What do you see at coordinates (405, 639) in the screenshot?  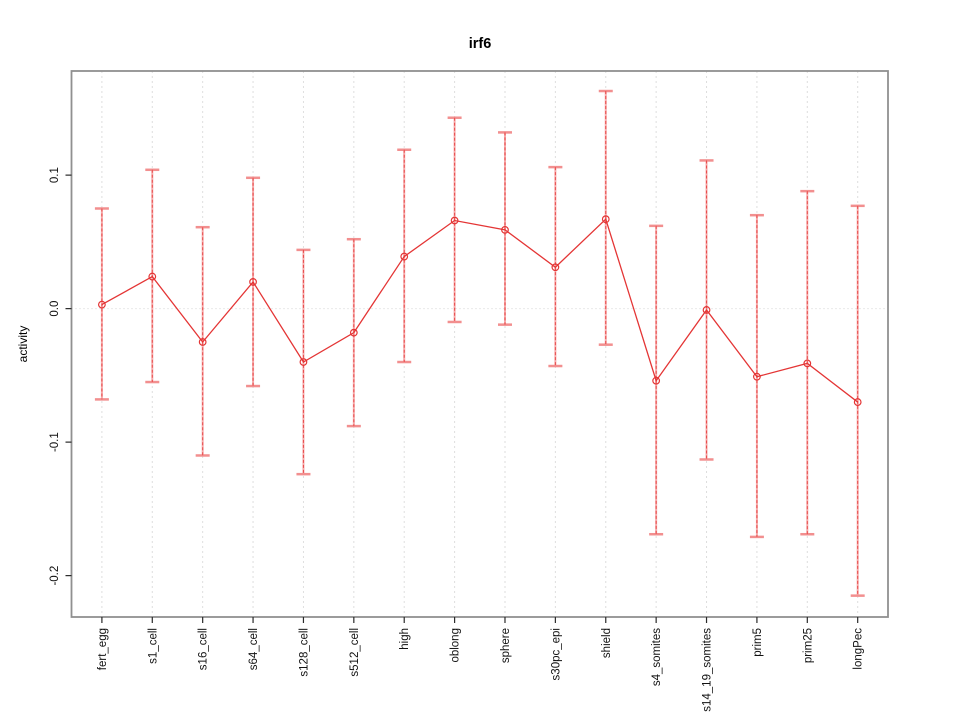 I see `x-tick-label: high` at bounding box center [405, 639].